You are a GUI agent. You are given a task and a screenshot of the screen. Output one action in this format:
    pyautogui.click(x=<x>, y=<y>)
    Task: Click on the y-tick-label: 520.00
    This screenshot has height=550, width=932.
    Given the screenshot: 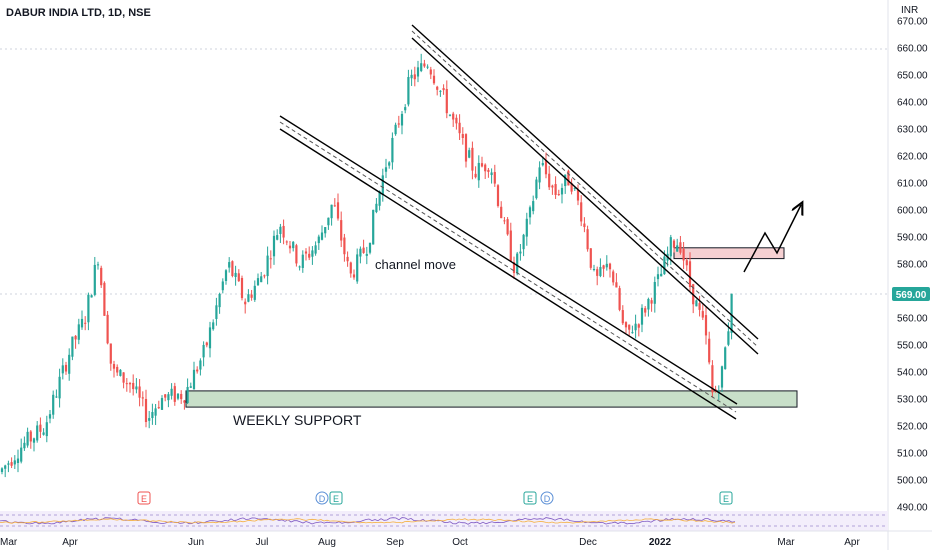 What is the action you would take?
    pyautogui.click(x=912, y=427)
    